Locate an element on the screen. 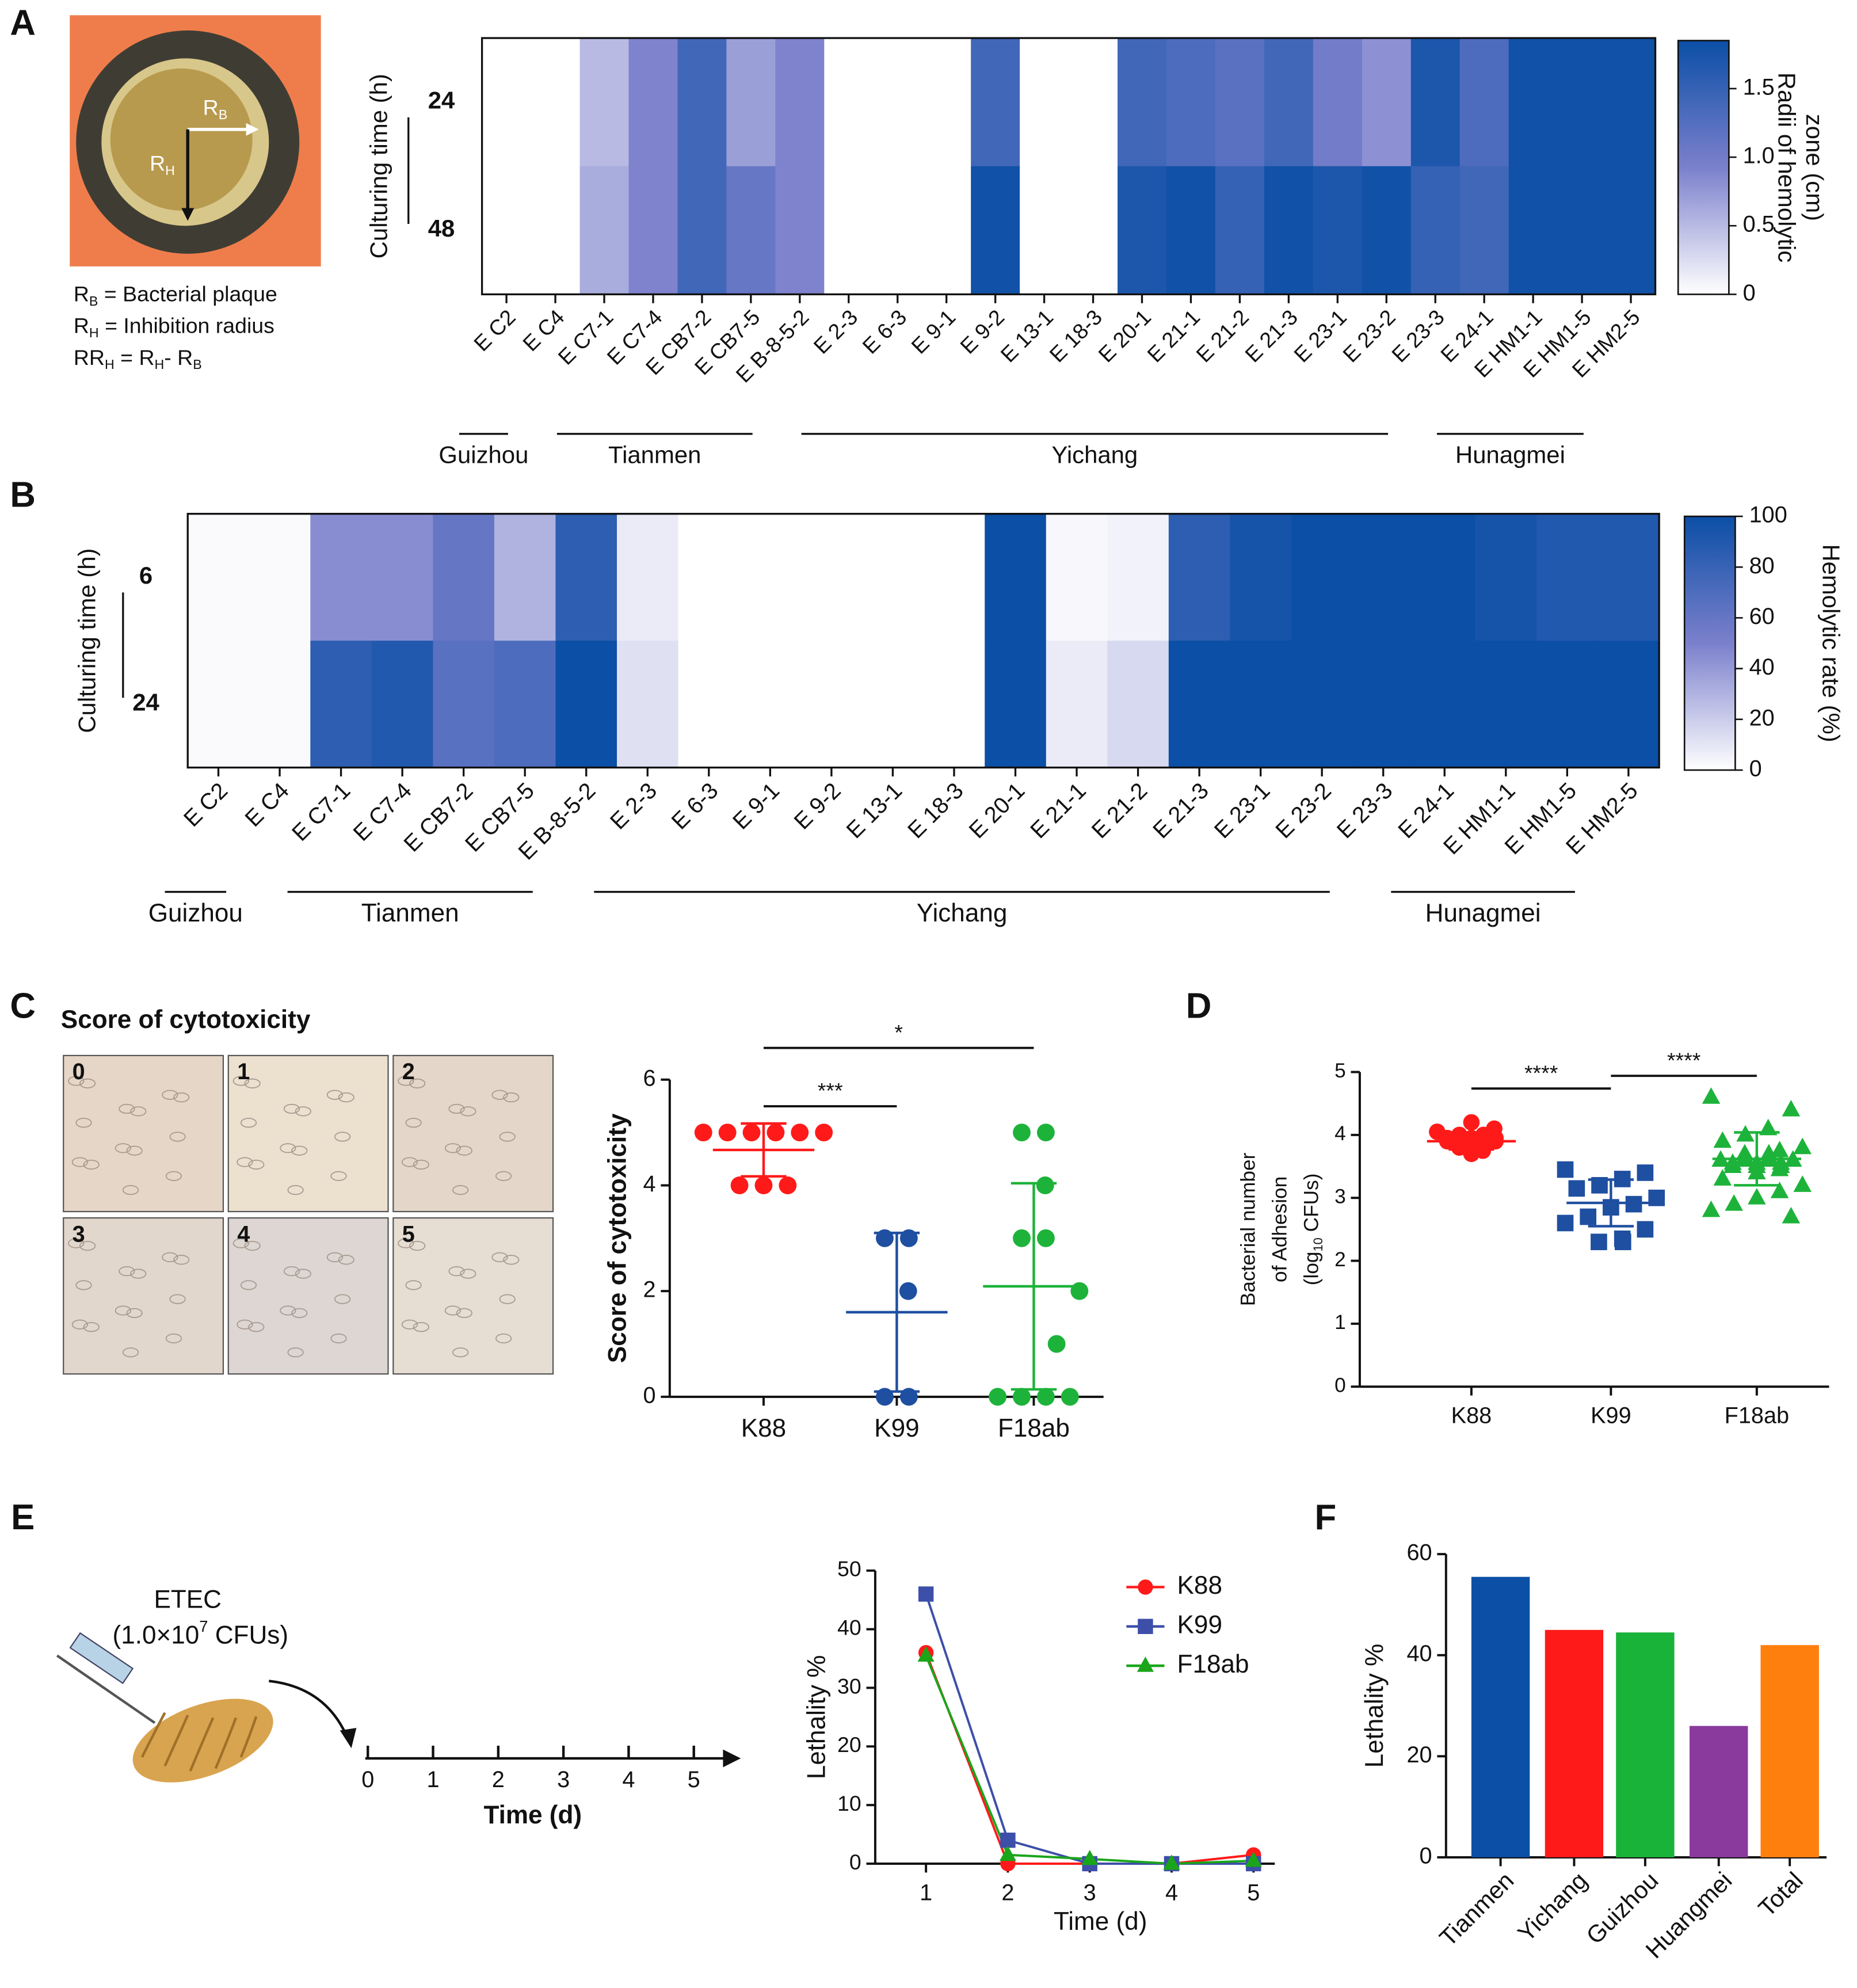  group-label: Yichang is located at coordinates (1095, 455).